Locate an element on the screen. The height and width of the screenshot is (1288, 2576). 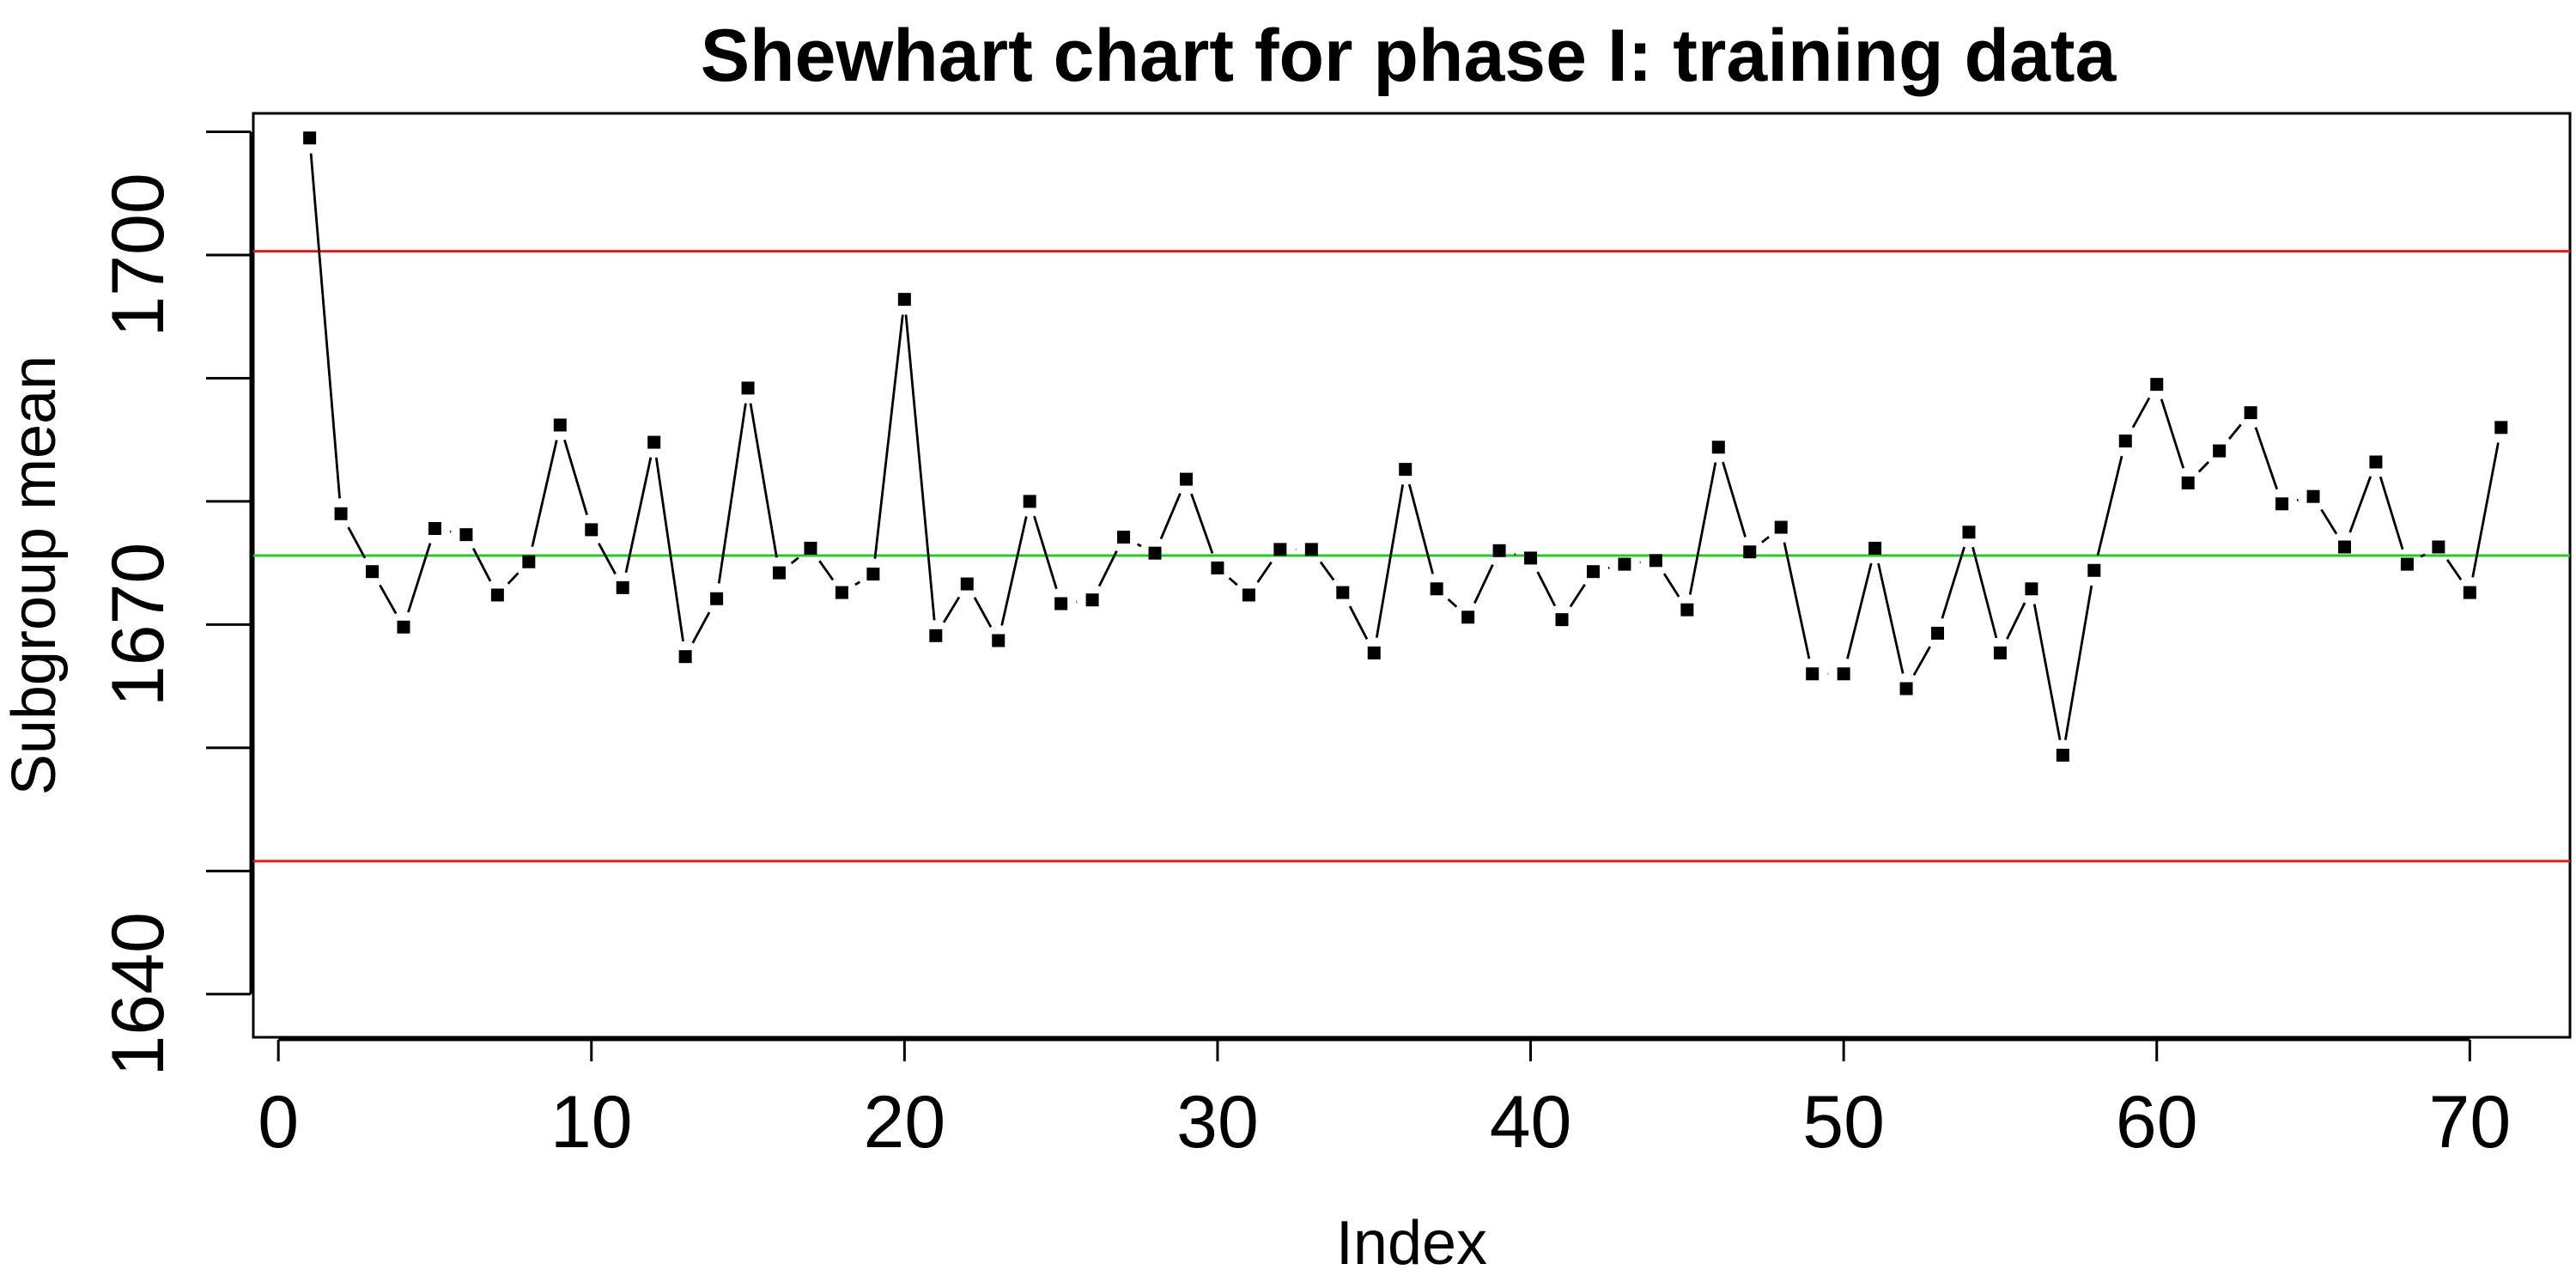
x-tick-label-50: 50 is located at coordinates (1843, 1122).